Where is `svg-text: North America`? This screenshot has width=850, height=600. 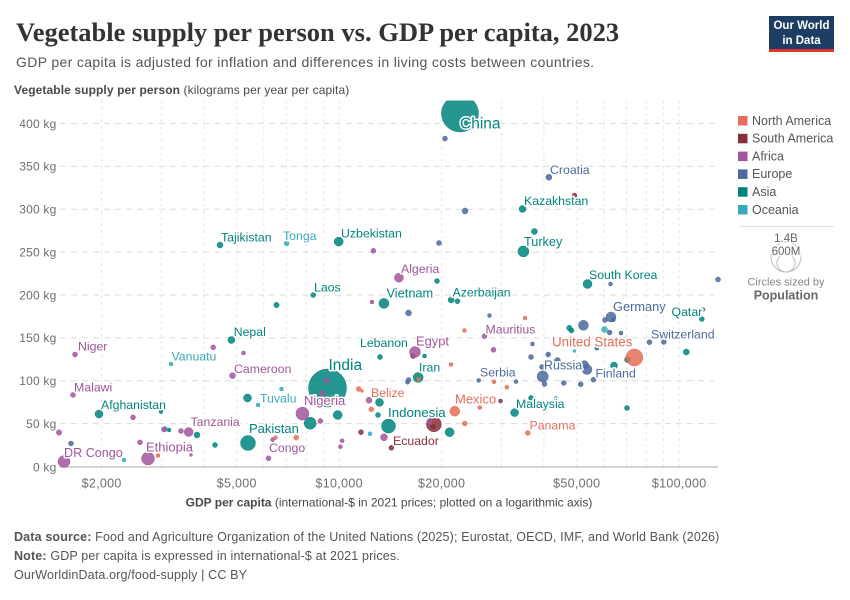
svg-text: North America is located at coordinates (791, 121).